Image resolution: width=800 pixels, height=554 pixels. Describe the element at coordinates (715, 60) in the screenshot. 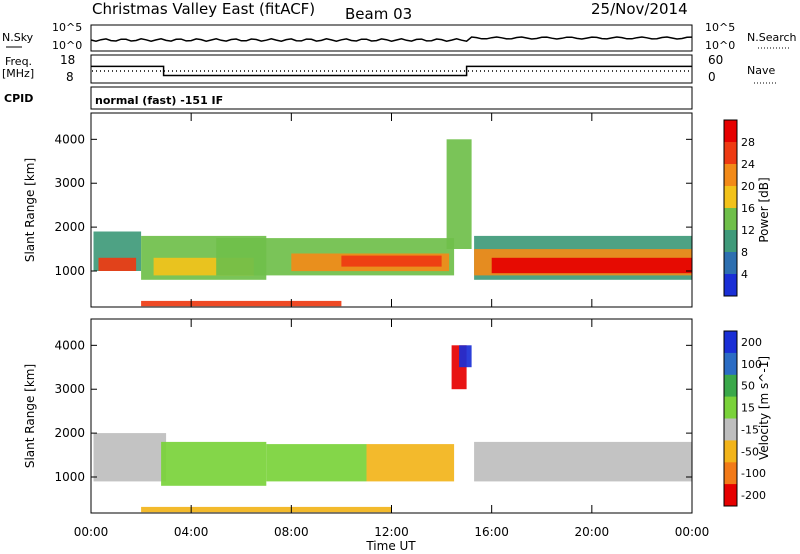

I see `nave-tick-top: 60` at that location.